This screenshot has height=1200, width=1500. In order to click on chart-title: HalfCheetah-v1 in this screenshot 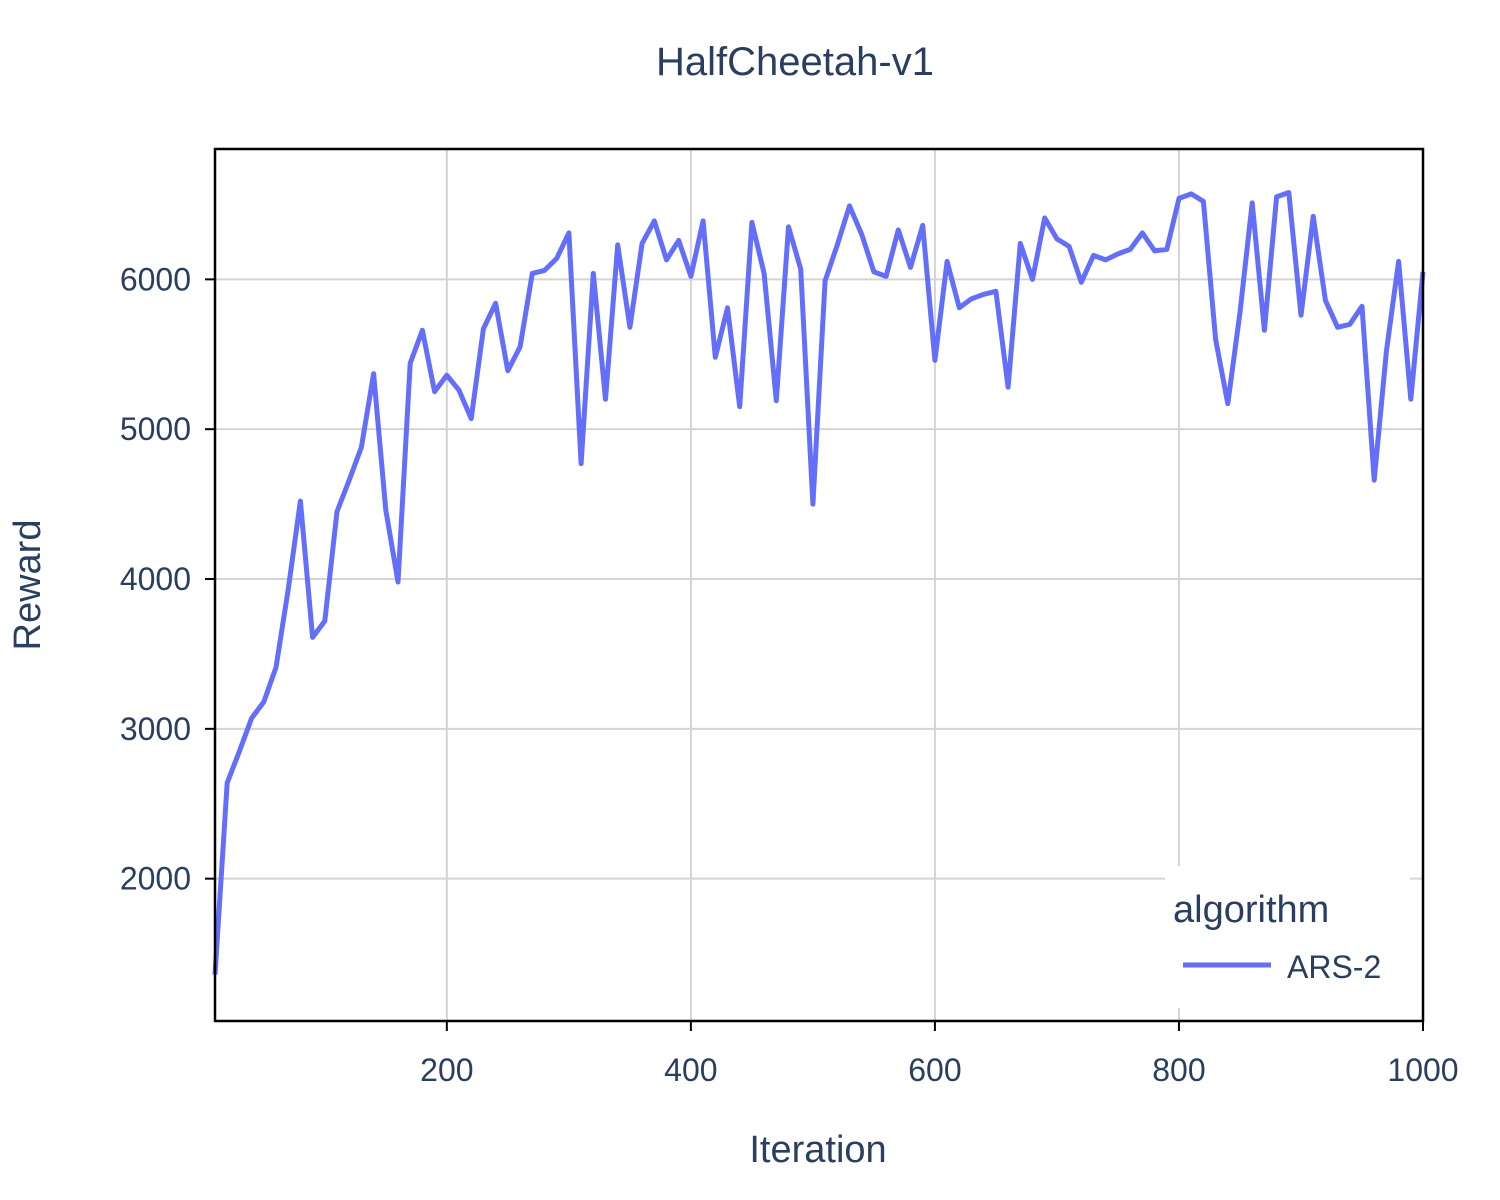, I will do `click(795, 62)`.